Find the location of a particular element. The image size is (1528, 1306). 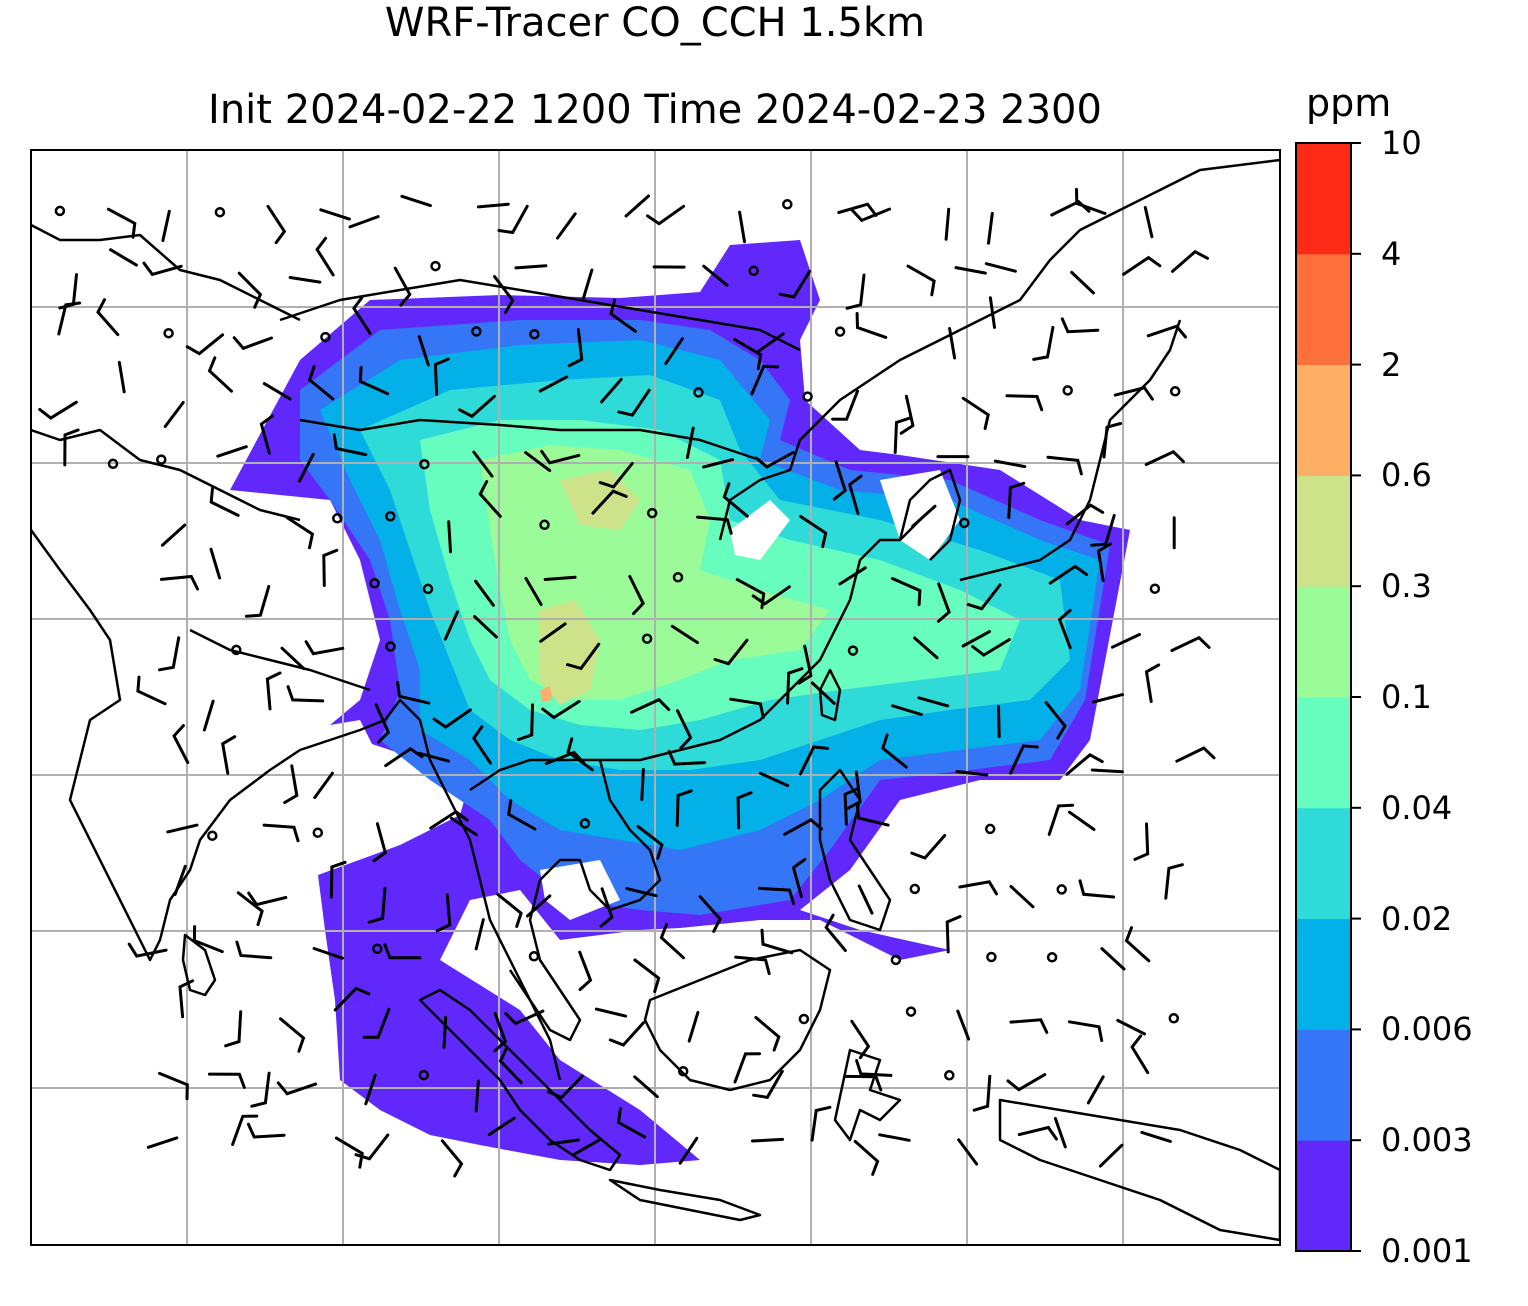

colorbar-tick-label: 0.006 is located at coordinates (1427, 1029).